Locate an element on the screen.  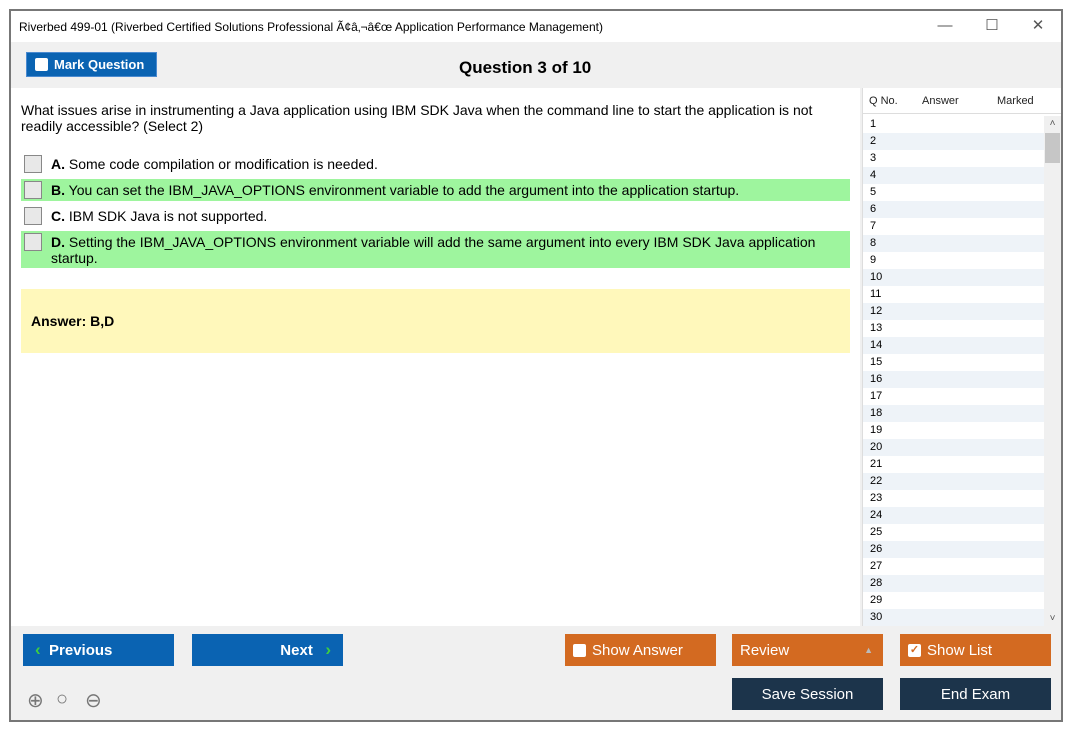
list-item: 2 is located at coordinates (954, 141).